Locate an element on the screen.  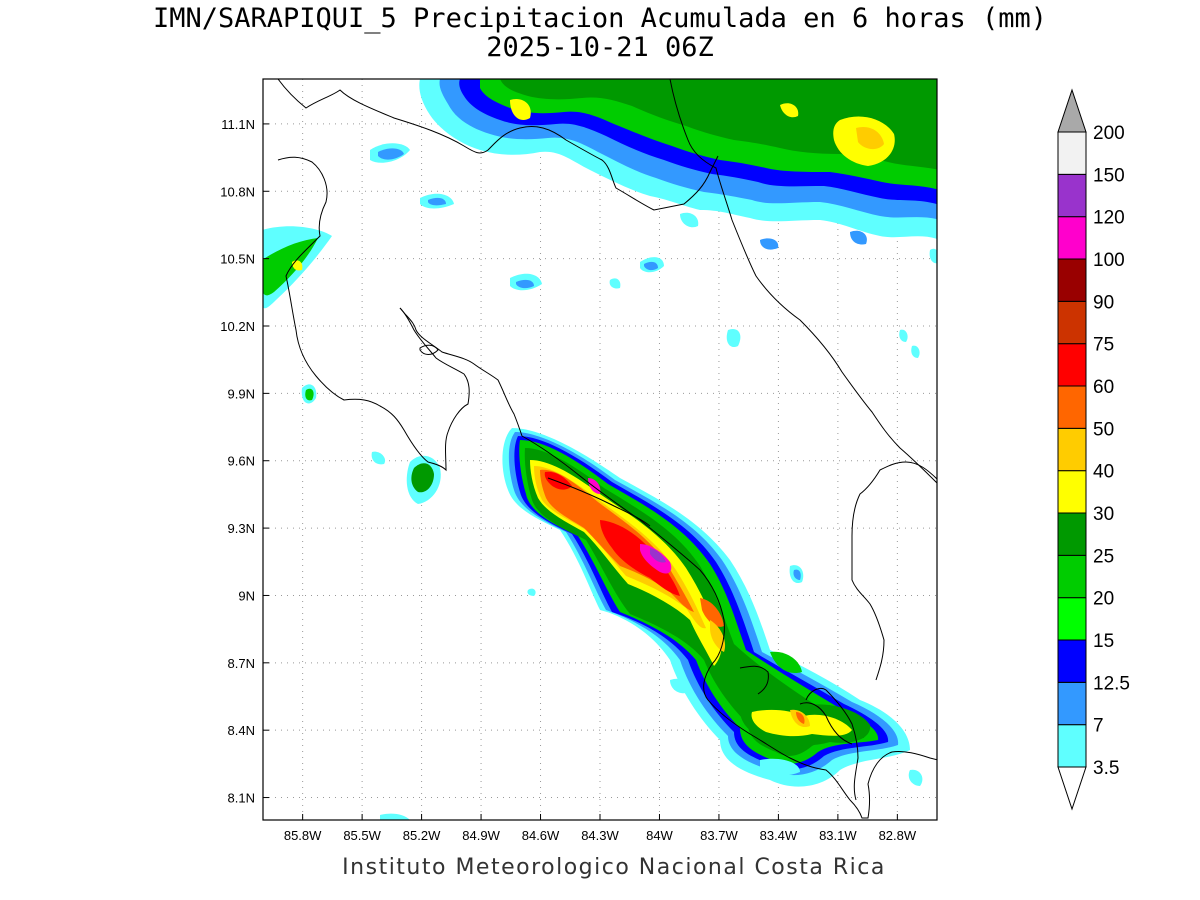
lat-tick-label: 11.1N is located at coordinates (238, 124).